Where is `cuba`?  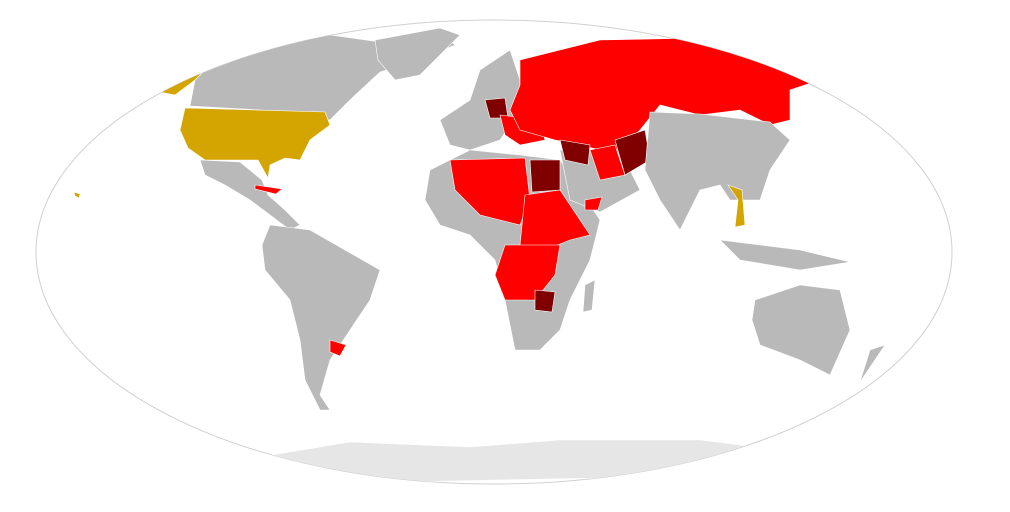
cuba is located at coordinates (268, 189).